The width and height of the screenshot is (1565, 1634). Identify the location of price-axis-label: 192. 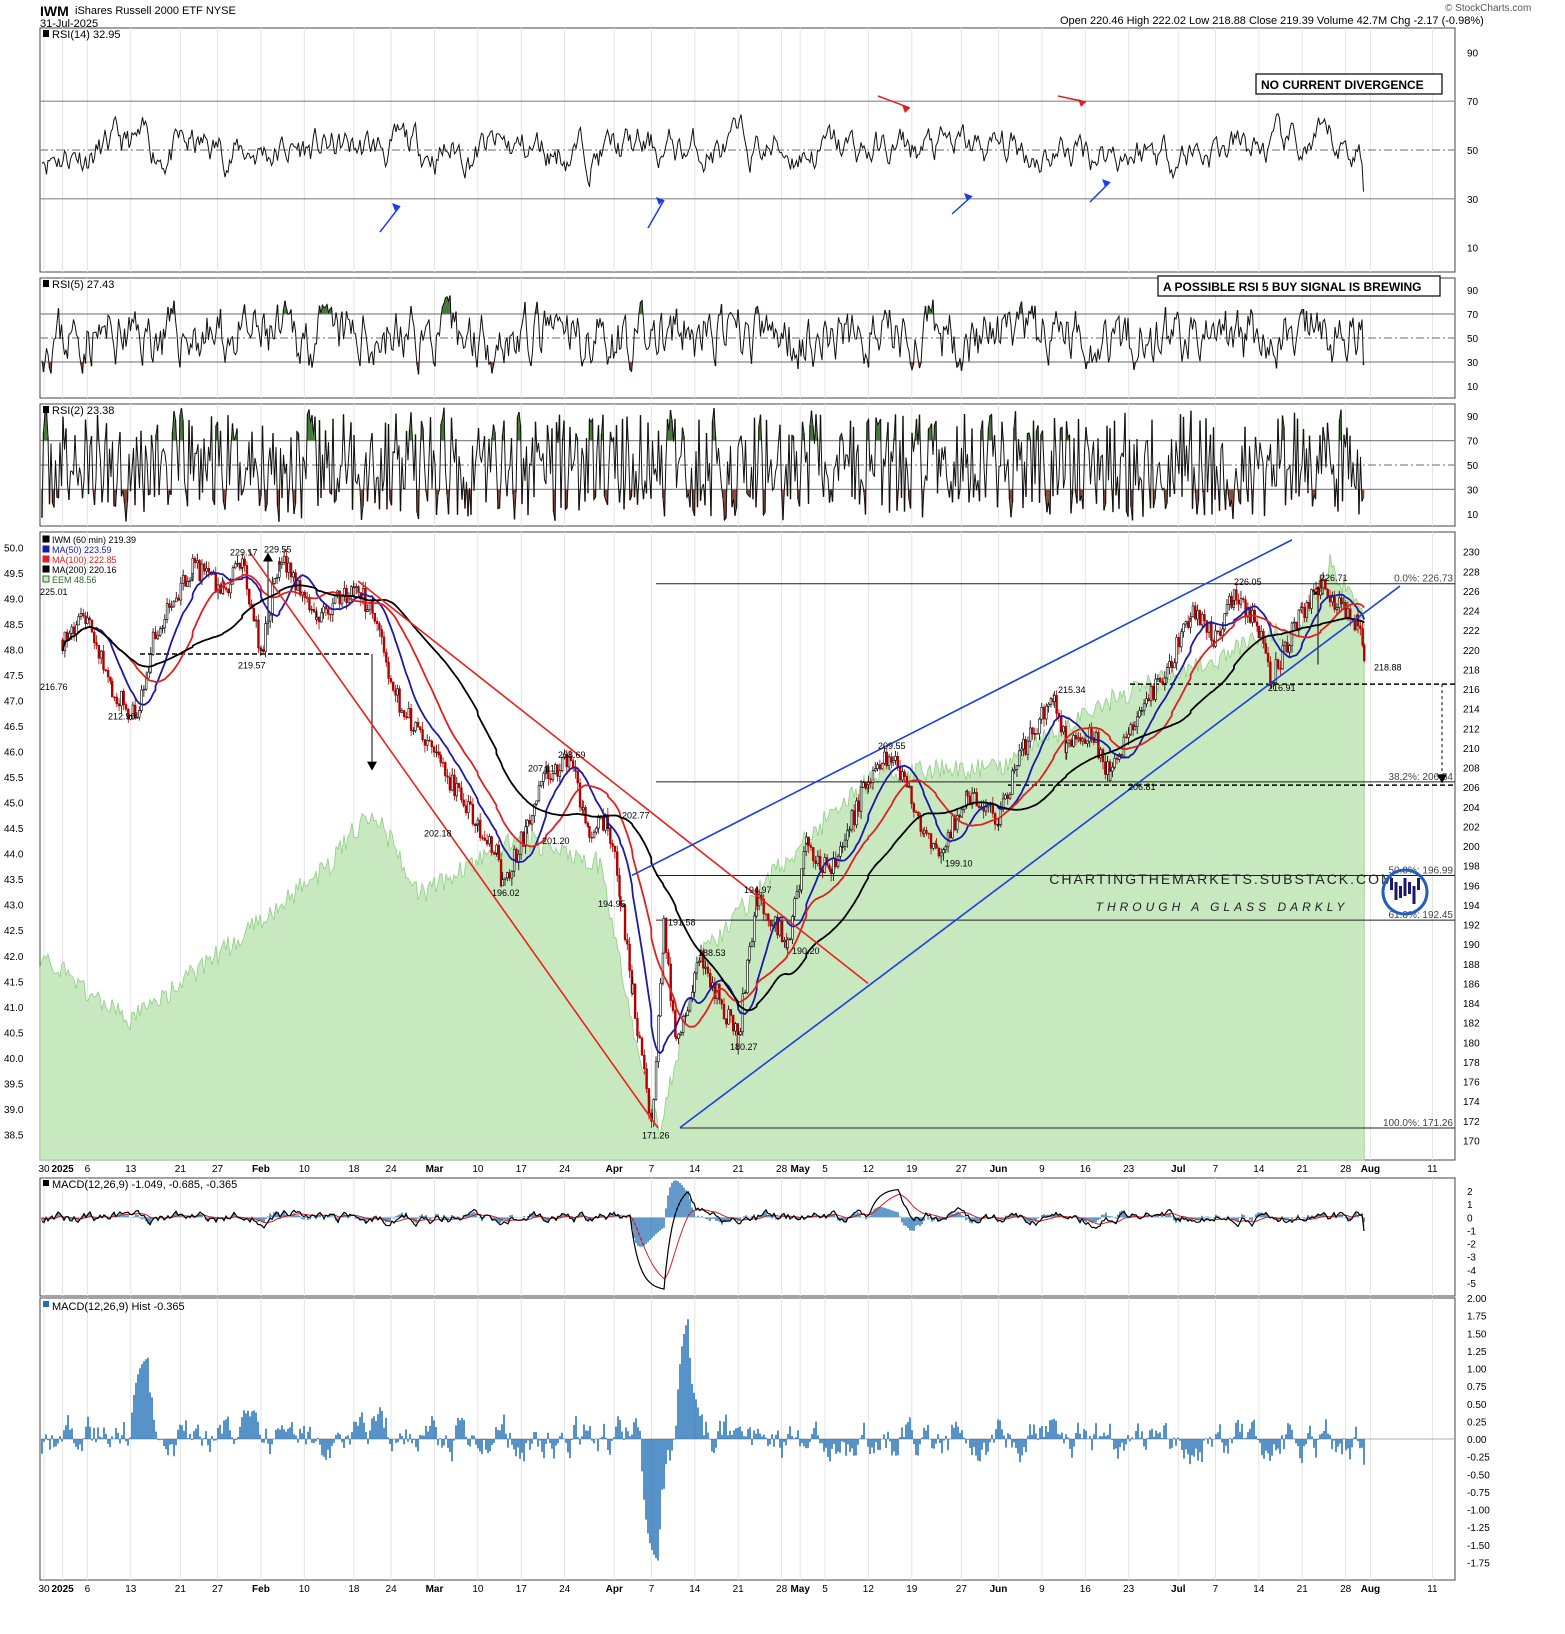
(1471, 926).